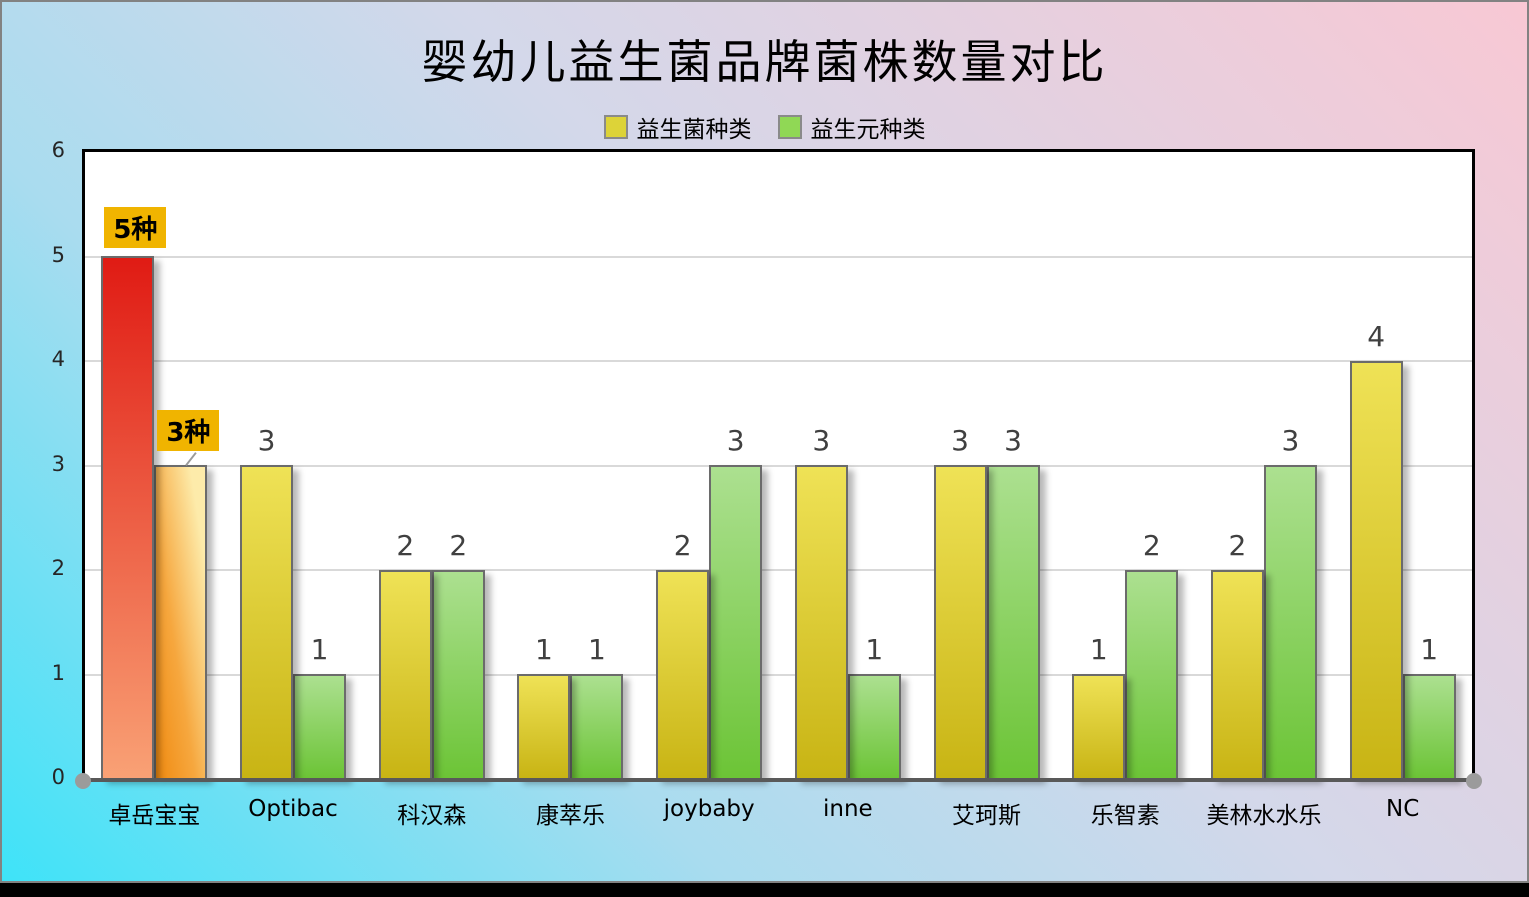 This screenshot has height=897, width=1529. I want to click on legend-label: 益生菌种类, so click(694, 130).